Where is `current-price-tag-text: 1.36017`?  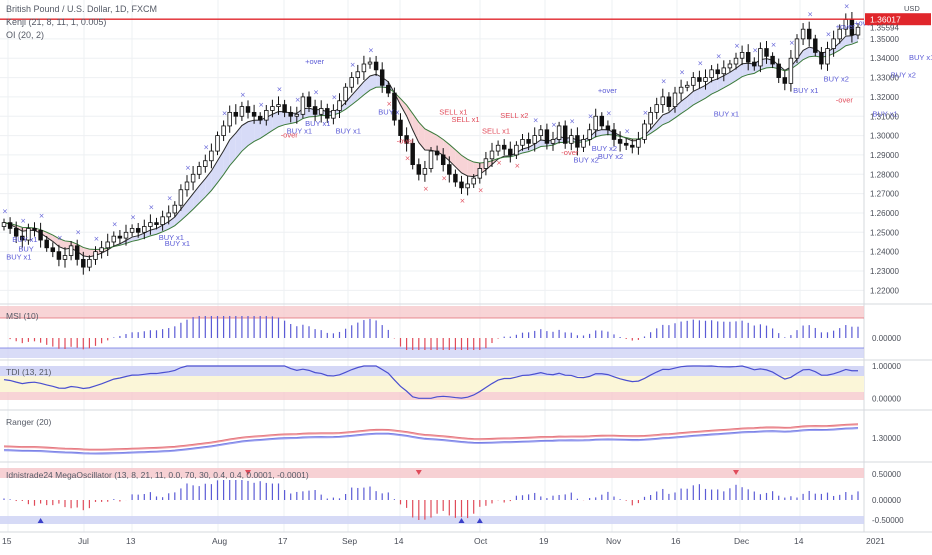 current-price-tag-text: 1.36017 is located at coordinates (885, 20).